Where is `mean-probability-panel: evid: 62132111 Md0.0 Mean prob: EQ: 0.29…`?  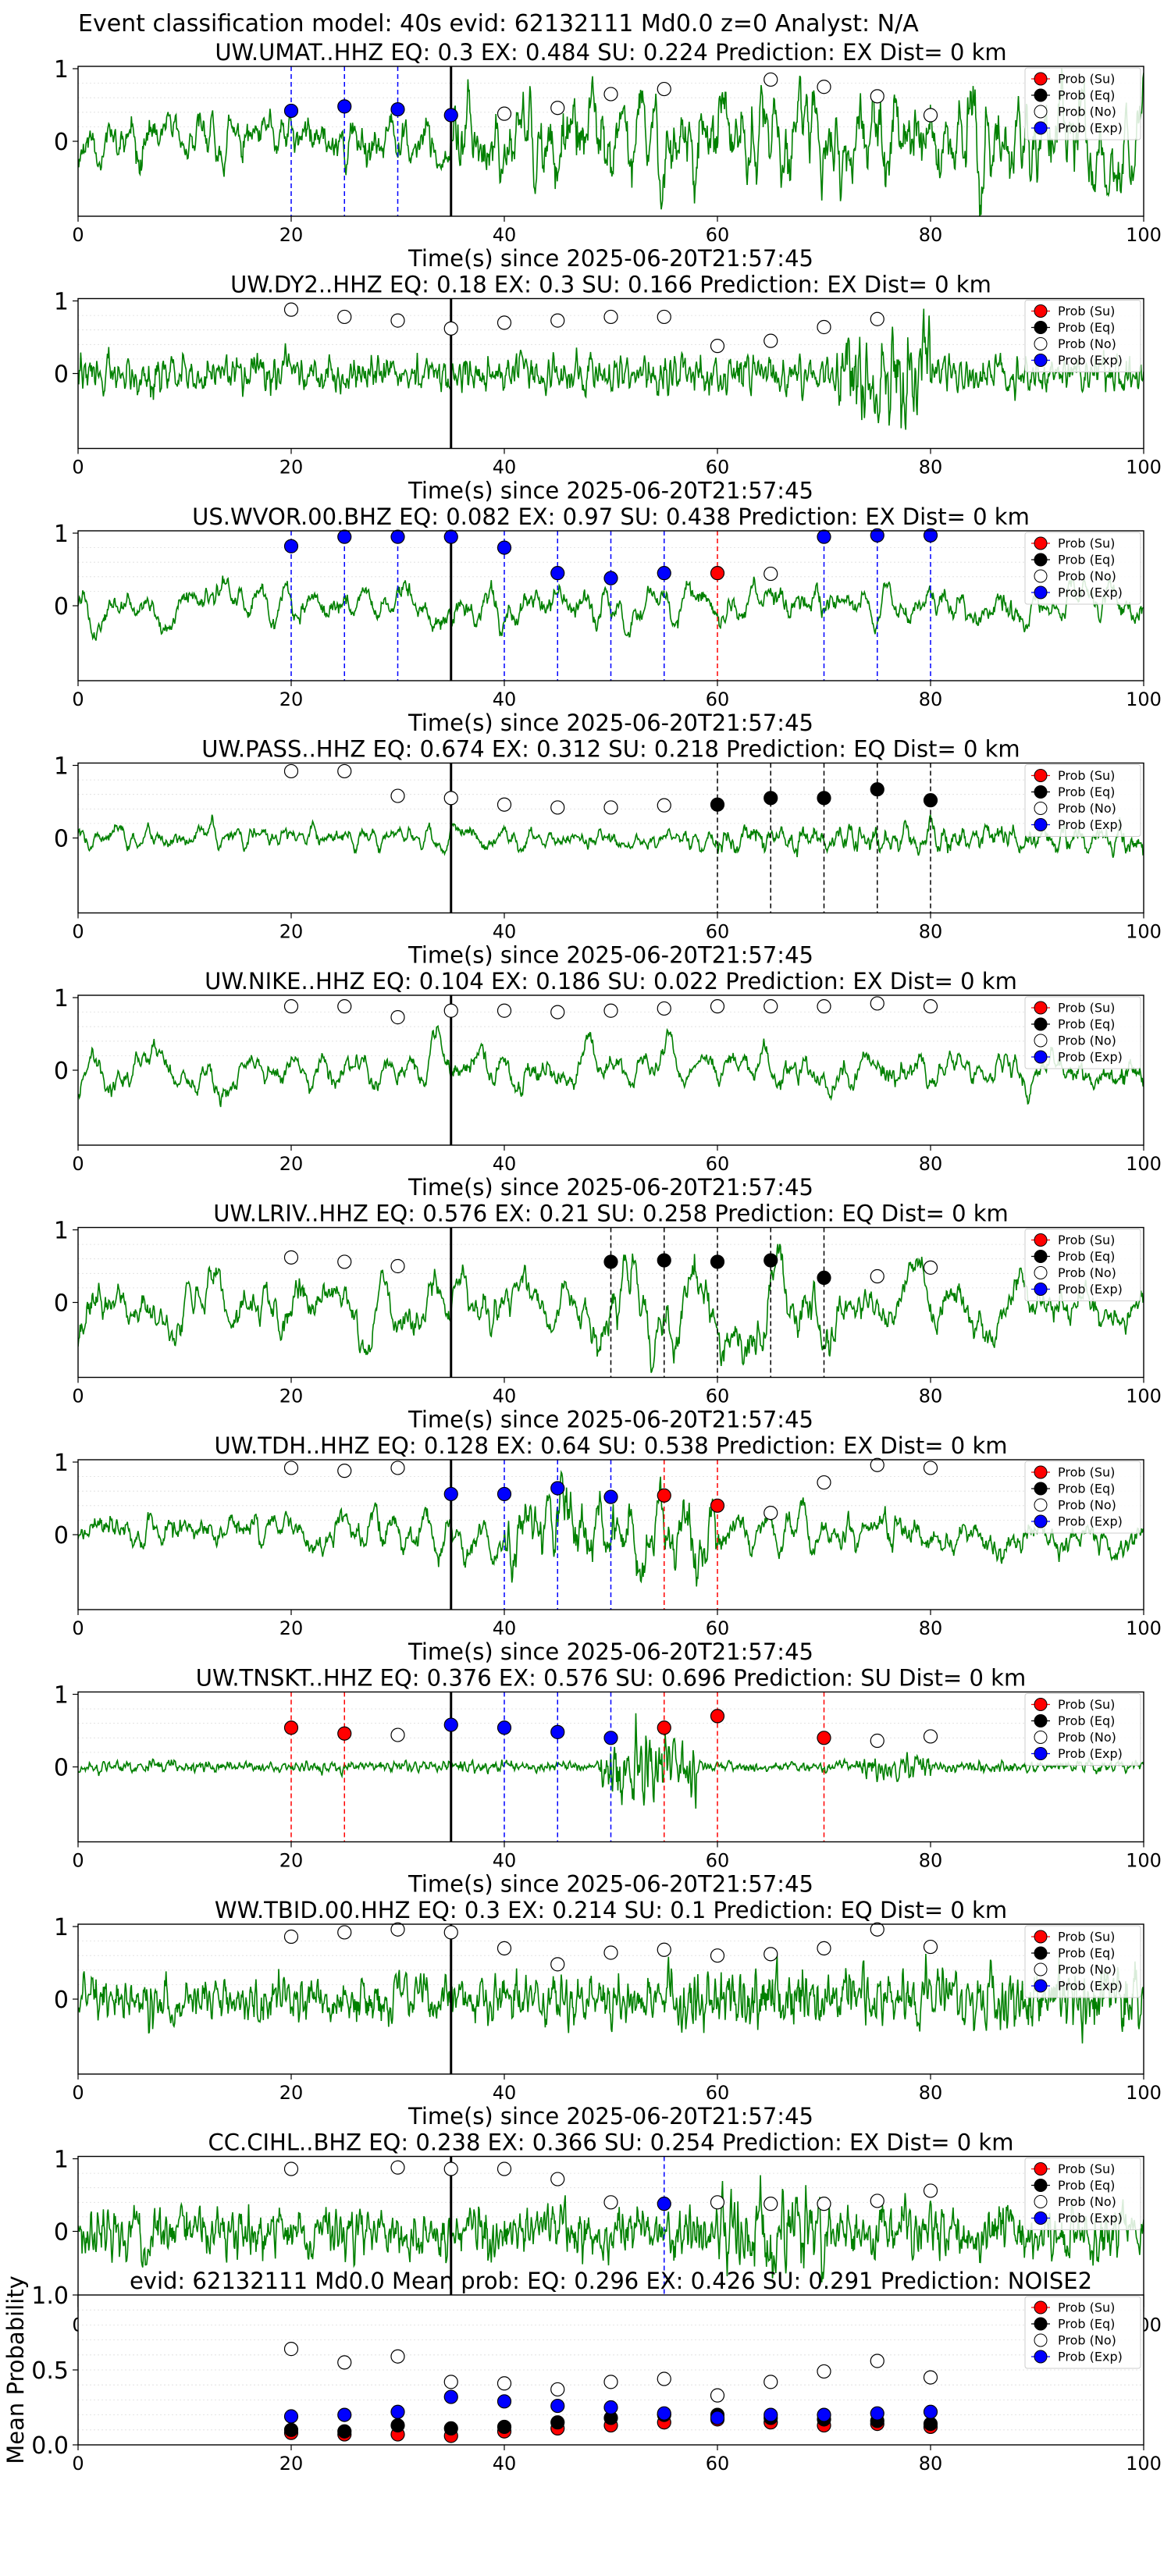
mean-probability-panel: evid: 62132111 Md0.0 Mean prob: EQ: 0.29… is located at coordinates (582, 2371).